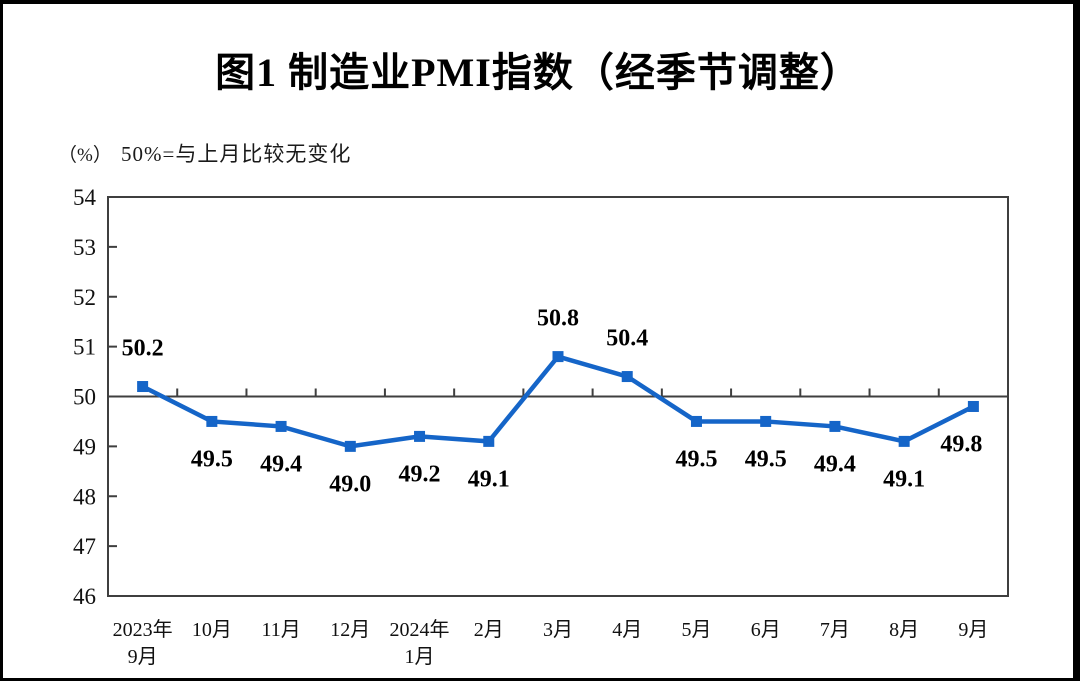 Image resolution: width=1080 pixels, height=681 pixels. I want to click on data-value-label: 49.2, so click(420, 474).